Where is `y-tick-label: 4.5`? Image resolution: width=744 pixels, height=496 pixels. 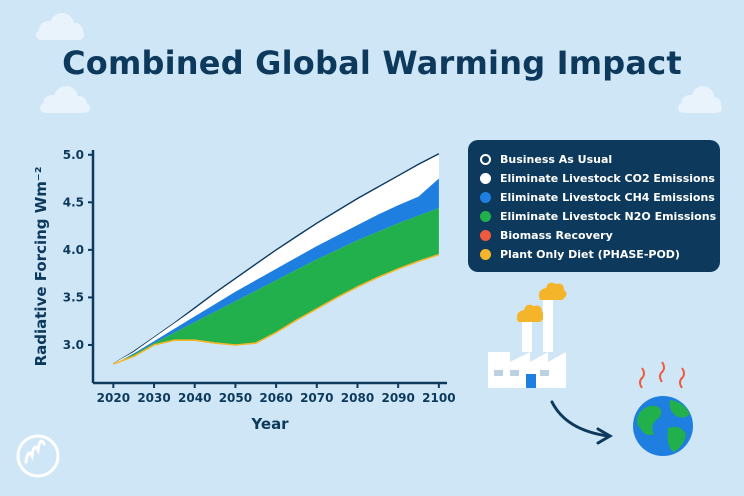
y-tick-label: 4.5 is located at coordinates (73, 202).